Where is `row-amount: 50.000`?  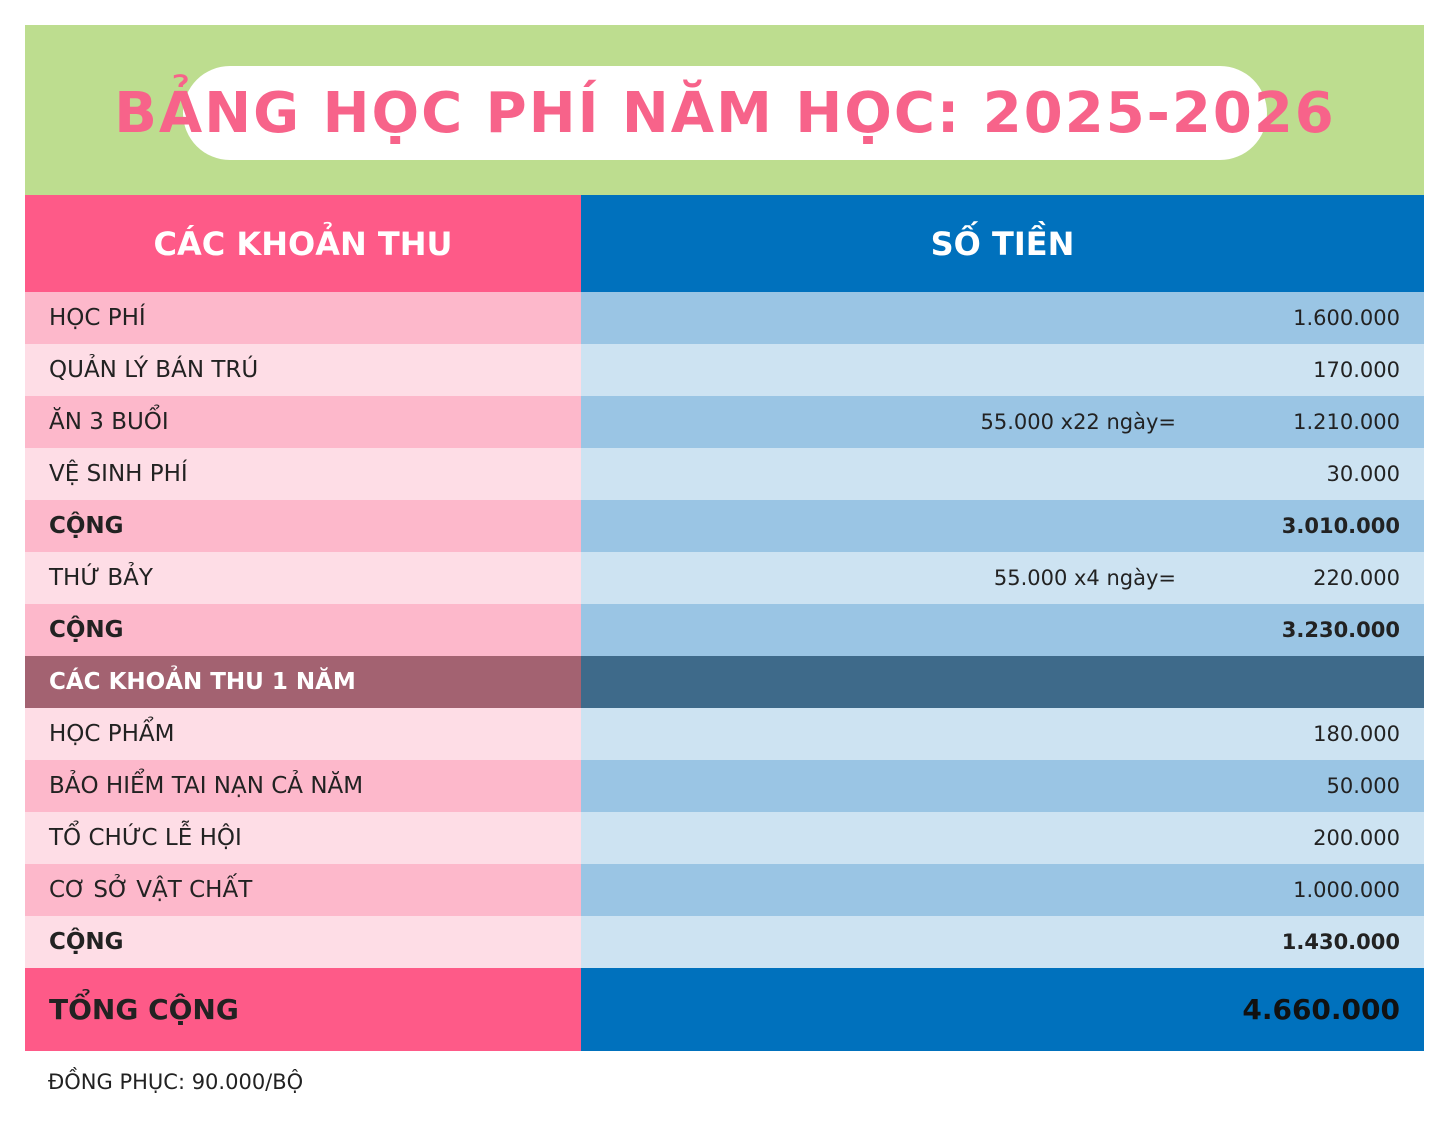
row-amount: 50.000 is located at coordinates (1002, 786).